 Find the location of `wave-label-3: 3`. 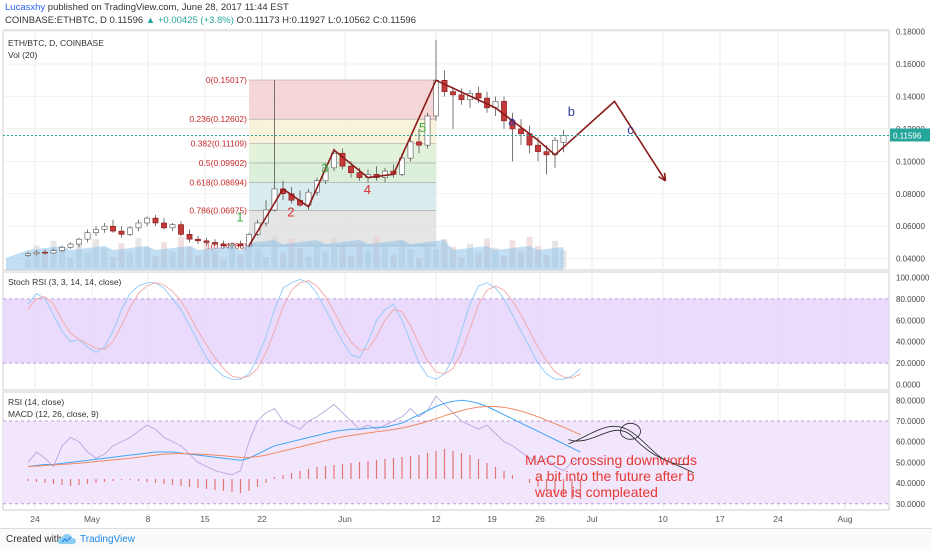

wave-label-3: 3 is located at coordinates (324, 168).